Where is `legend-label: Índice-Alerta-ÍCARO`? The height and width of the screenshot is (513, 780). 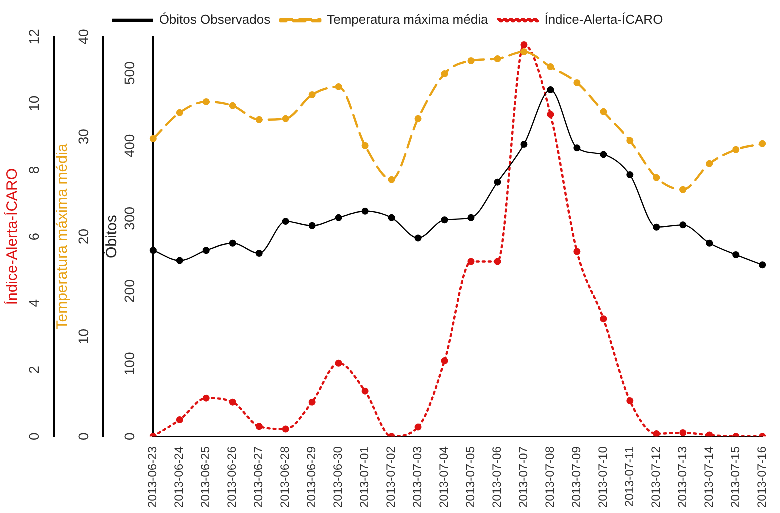 legend-label: Índice-Alerta-ÍCARO is located at coordinates (604, 20).